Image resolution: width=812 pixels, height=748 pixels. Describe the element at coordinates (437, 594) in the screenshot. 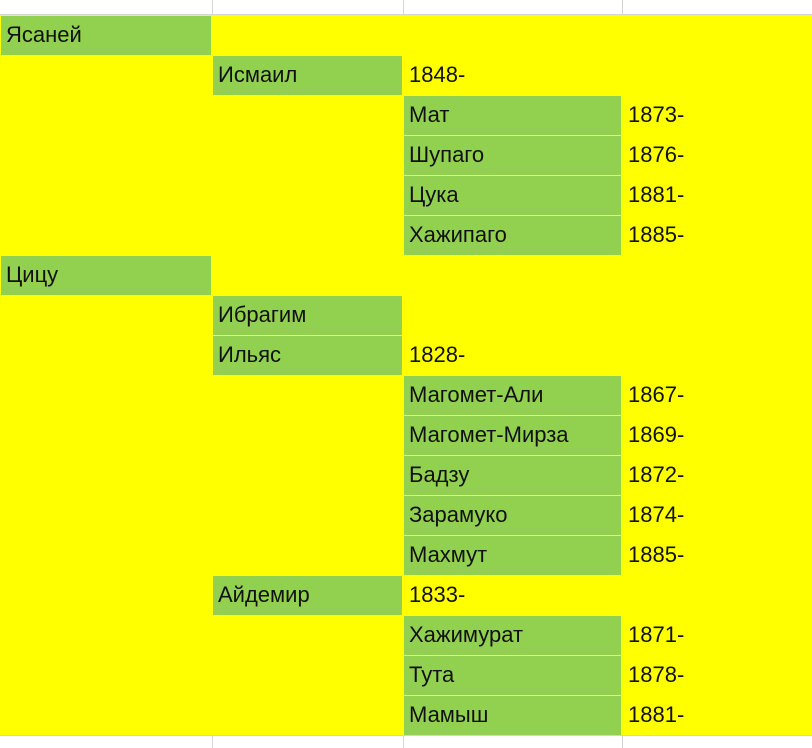

I see `year: 1833-` at that location.